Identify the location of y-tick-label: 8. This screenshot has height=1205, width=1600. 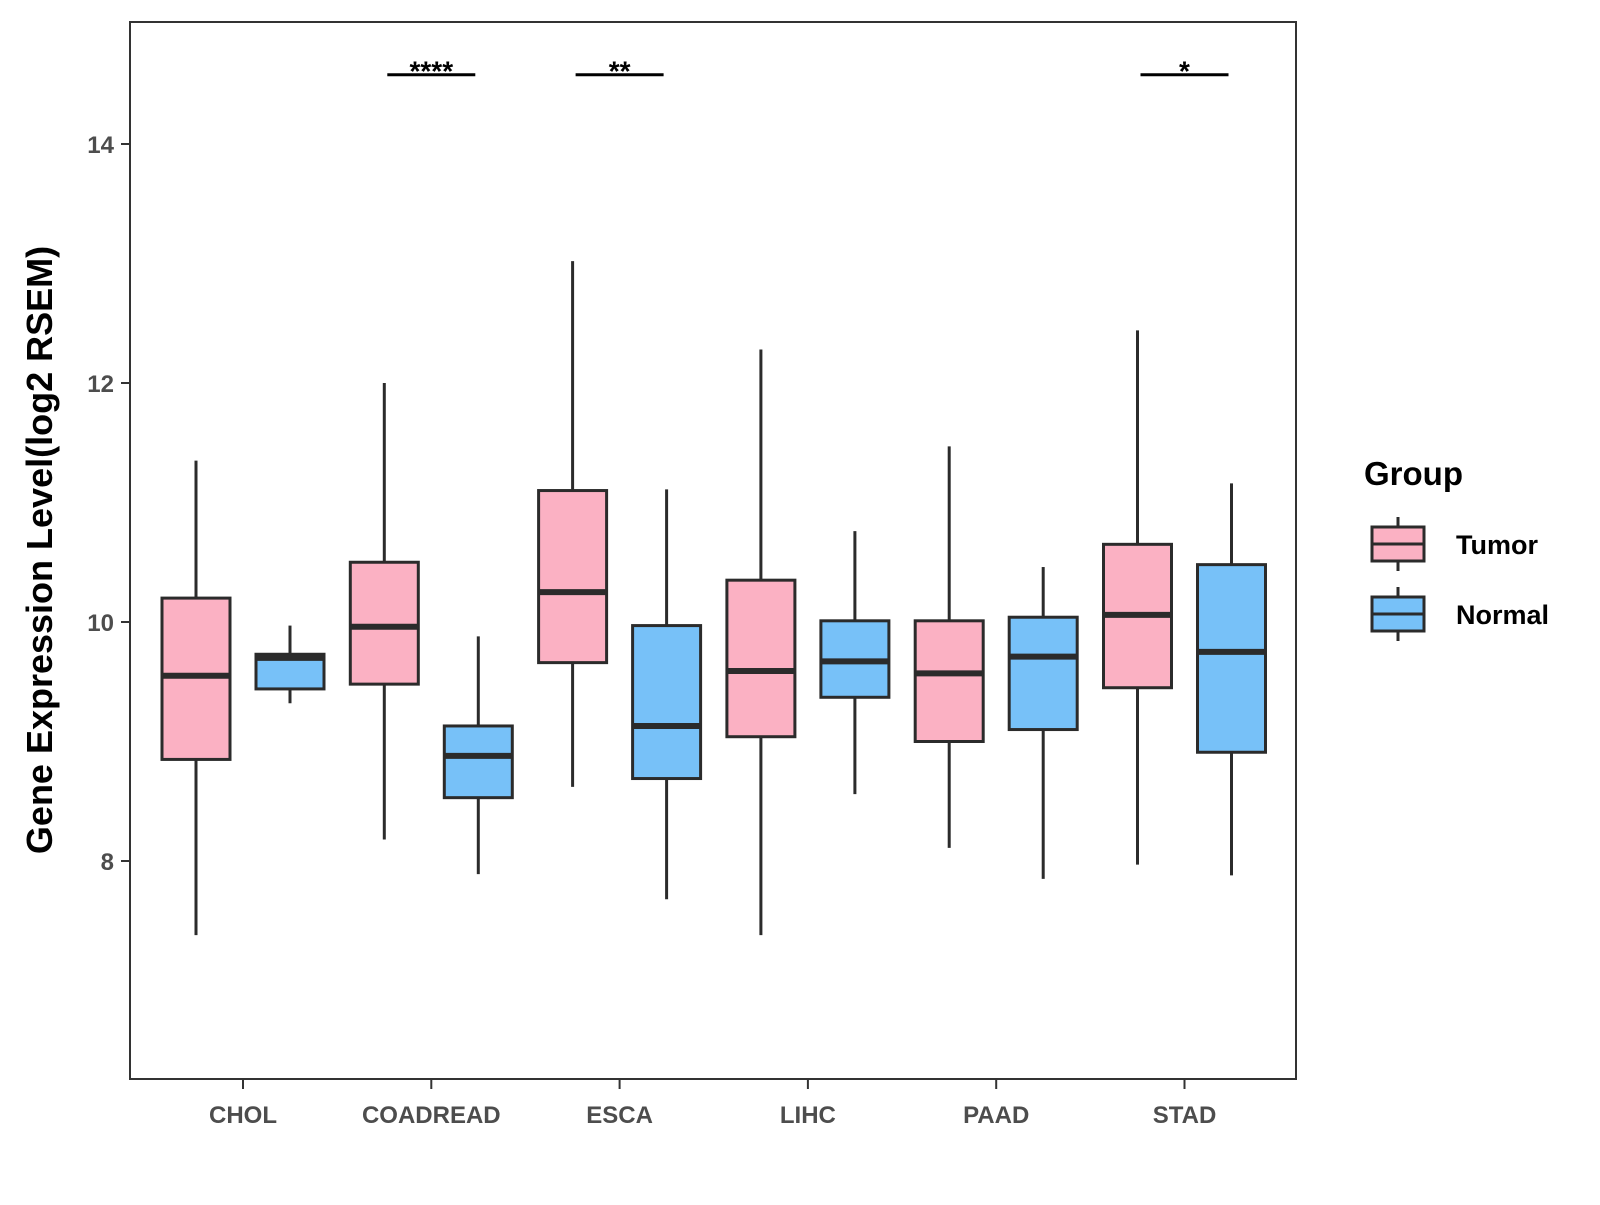
(107, 862).